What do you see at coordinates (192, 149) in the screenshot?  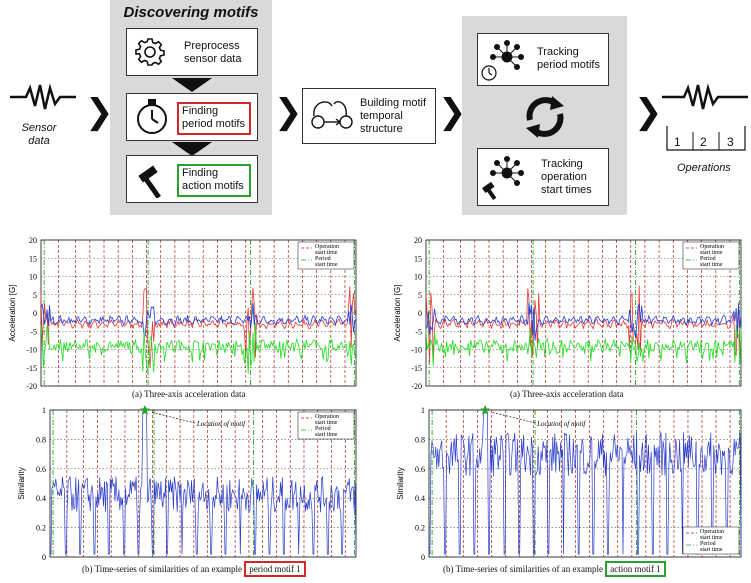 I see `down-triangle-icon` at bounding box center [192, 149].